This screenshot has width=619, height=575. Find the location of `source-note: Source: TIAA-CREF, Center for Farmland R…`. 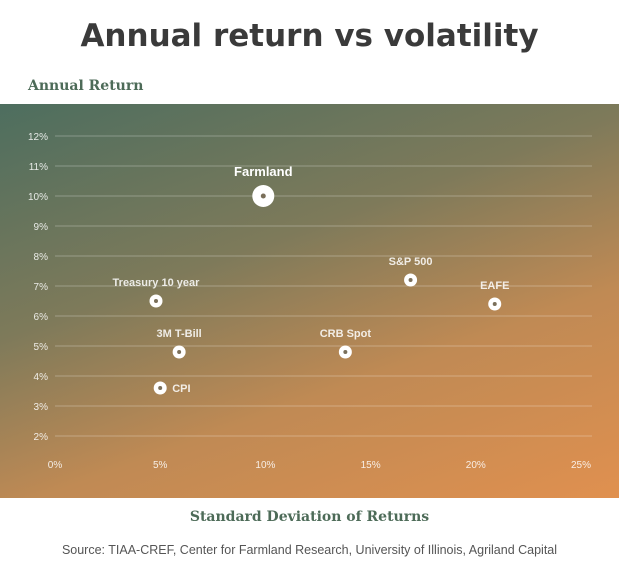

source-note: Source: TIAA-CREF, Center for Farmland R… is located at coordinates (309, 550).